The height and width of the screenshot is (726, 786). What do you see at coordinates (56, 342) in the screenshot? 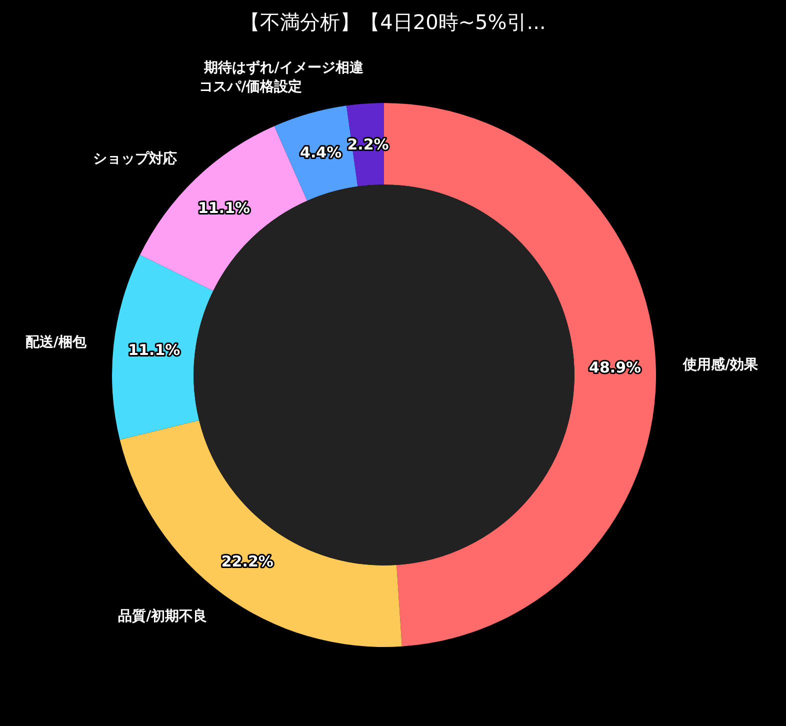
I see `slice-label: 配送/梱包` at bounding box center [56, 342].